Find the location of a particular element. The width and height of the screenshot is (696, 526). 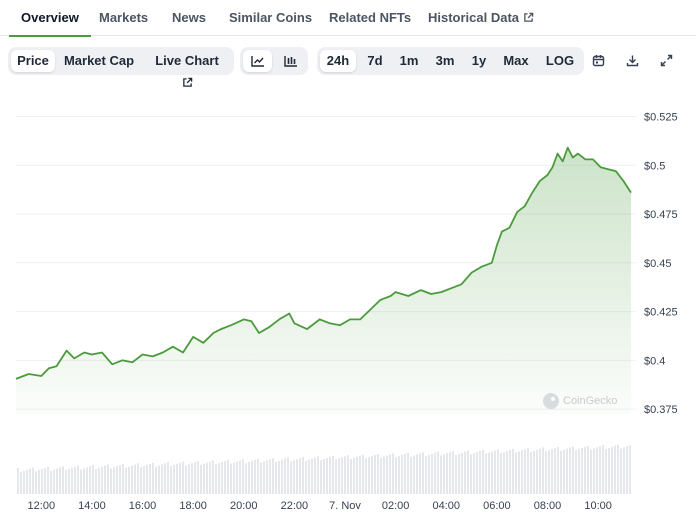

coingecko-watermark: CoinGecko is located at coordinates (579, 401).